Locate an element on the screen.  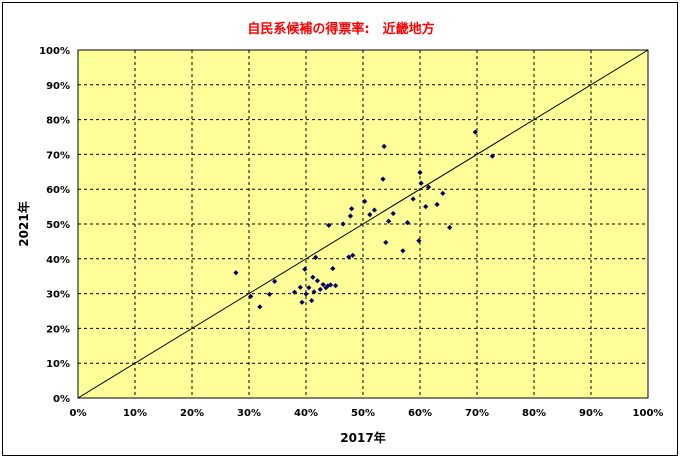
y-tick-label: 70% is located at coordinates (58, 155).